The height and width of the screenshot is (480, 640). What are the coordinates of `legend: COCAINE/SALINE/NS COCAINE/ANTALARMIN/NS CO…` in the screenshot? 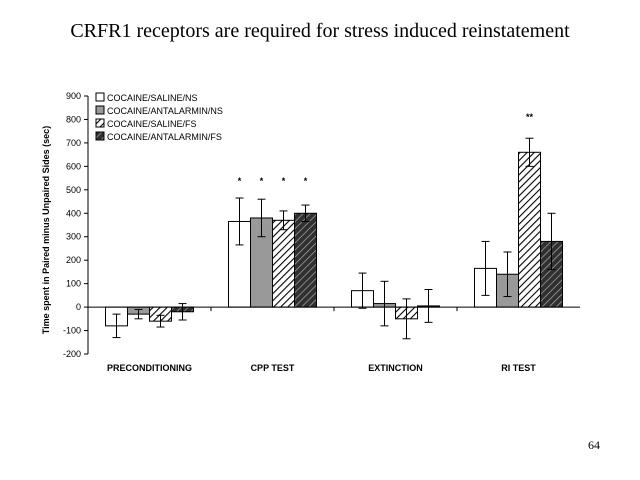 It's located at (159, 117).